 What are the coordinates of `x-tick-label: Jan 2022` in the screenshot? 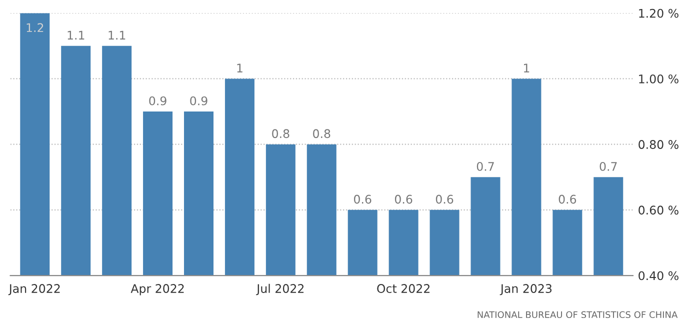 It's located at (34, 290).